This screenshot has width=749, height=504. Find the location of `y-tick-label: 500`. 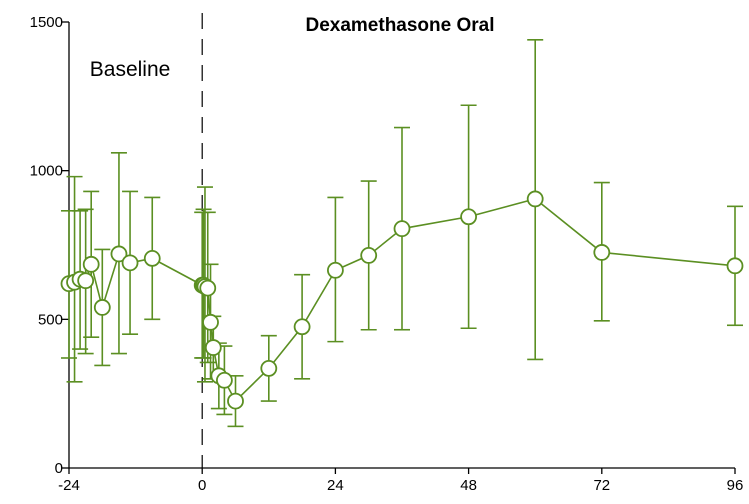

y-tick-label: 500 is located at coordinates (50, 319).